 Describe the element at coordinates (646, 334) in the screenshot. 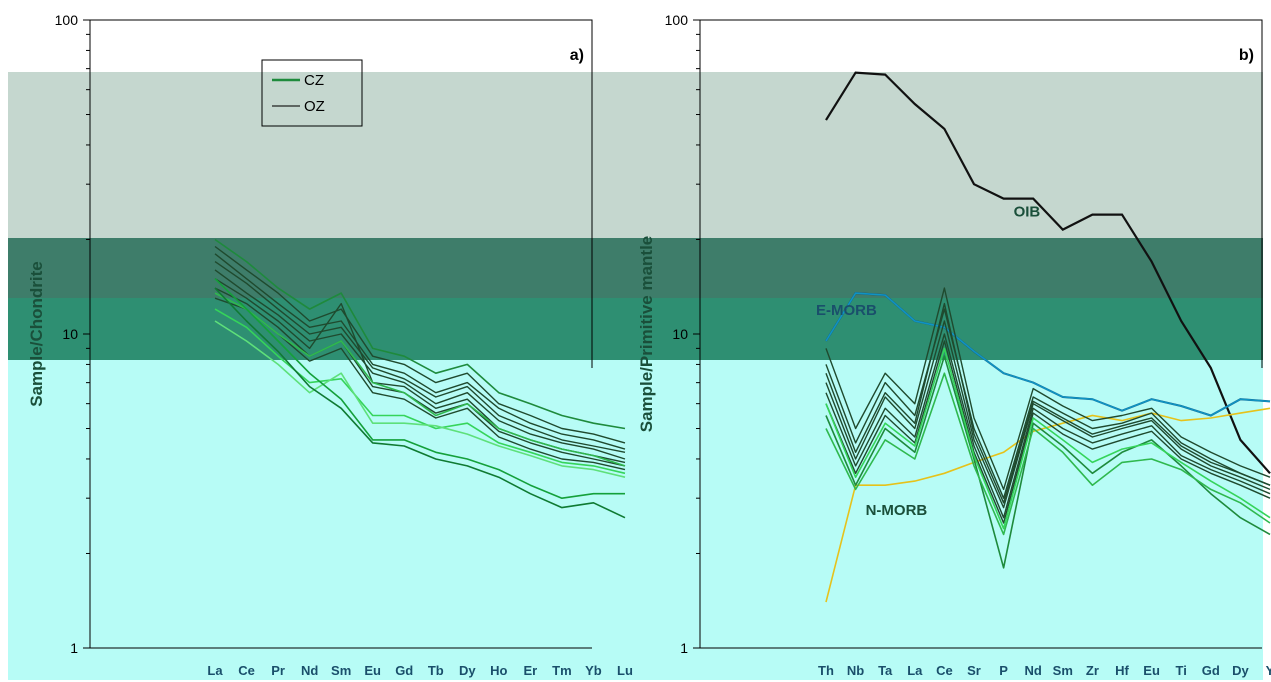

I see `y-axis-label: Sample/Primitive mantle` at that location.